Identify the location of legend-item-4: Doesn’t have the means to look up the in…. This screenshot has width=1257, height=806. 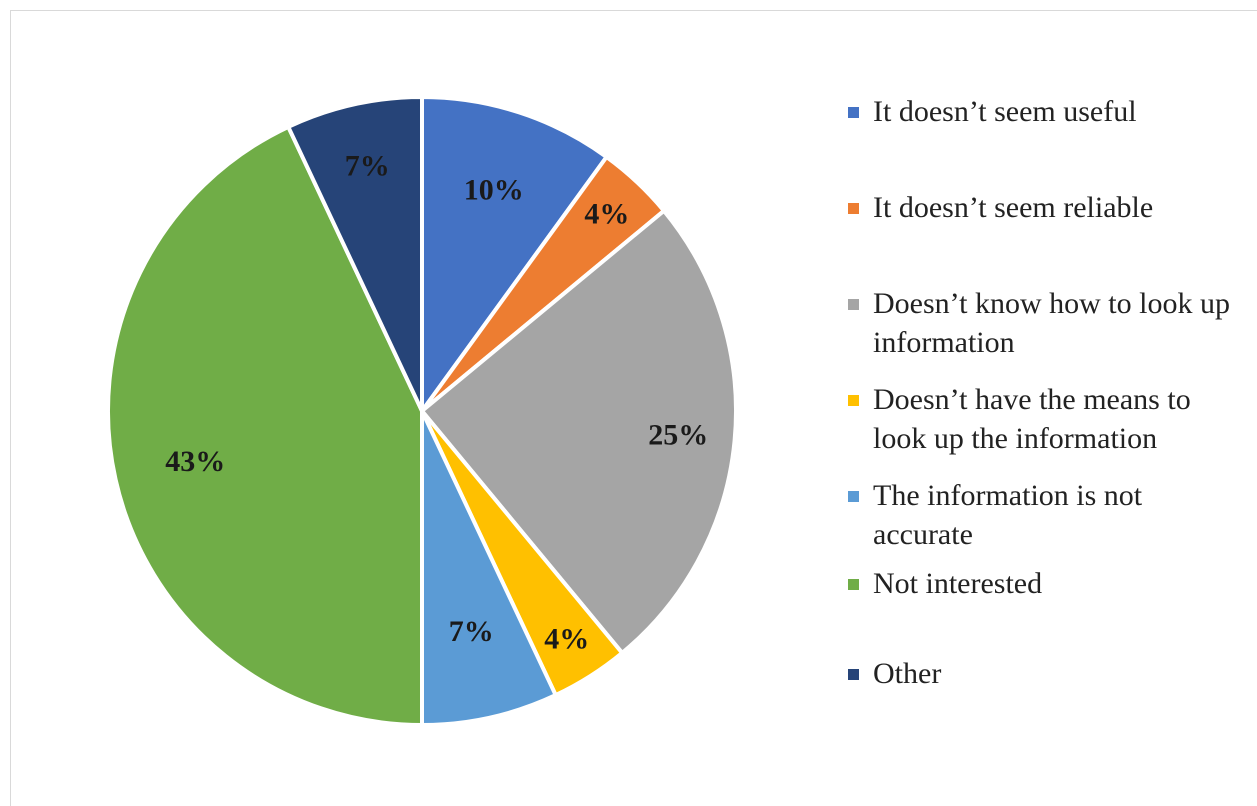
(1048, 419).